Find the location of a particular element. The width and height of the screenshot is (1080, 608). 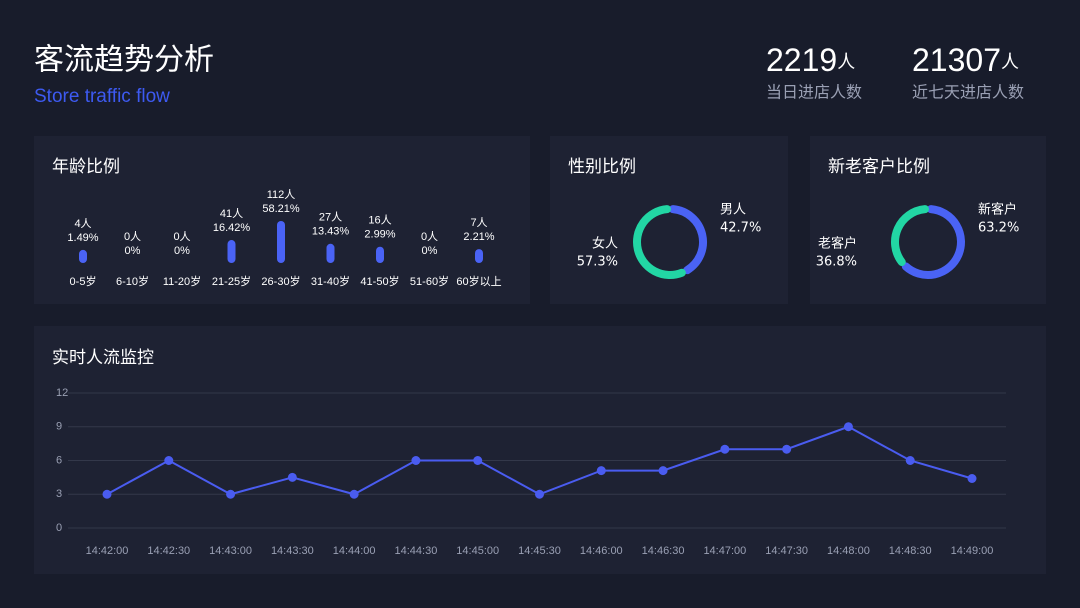

value-label: 41人 is located at coordinates (231, 213).